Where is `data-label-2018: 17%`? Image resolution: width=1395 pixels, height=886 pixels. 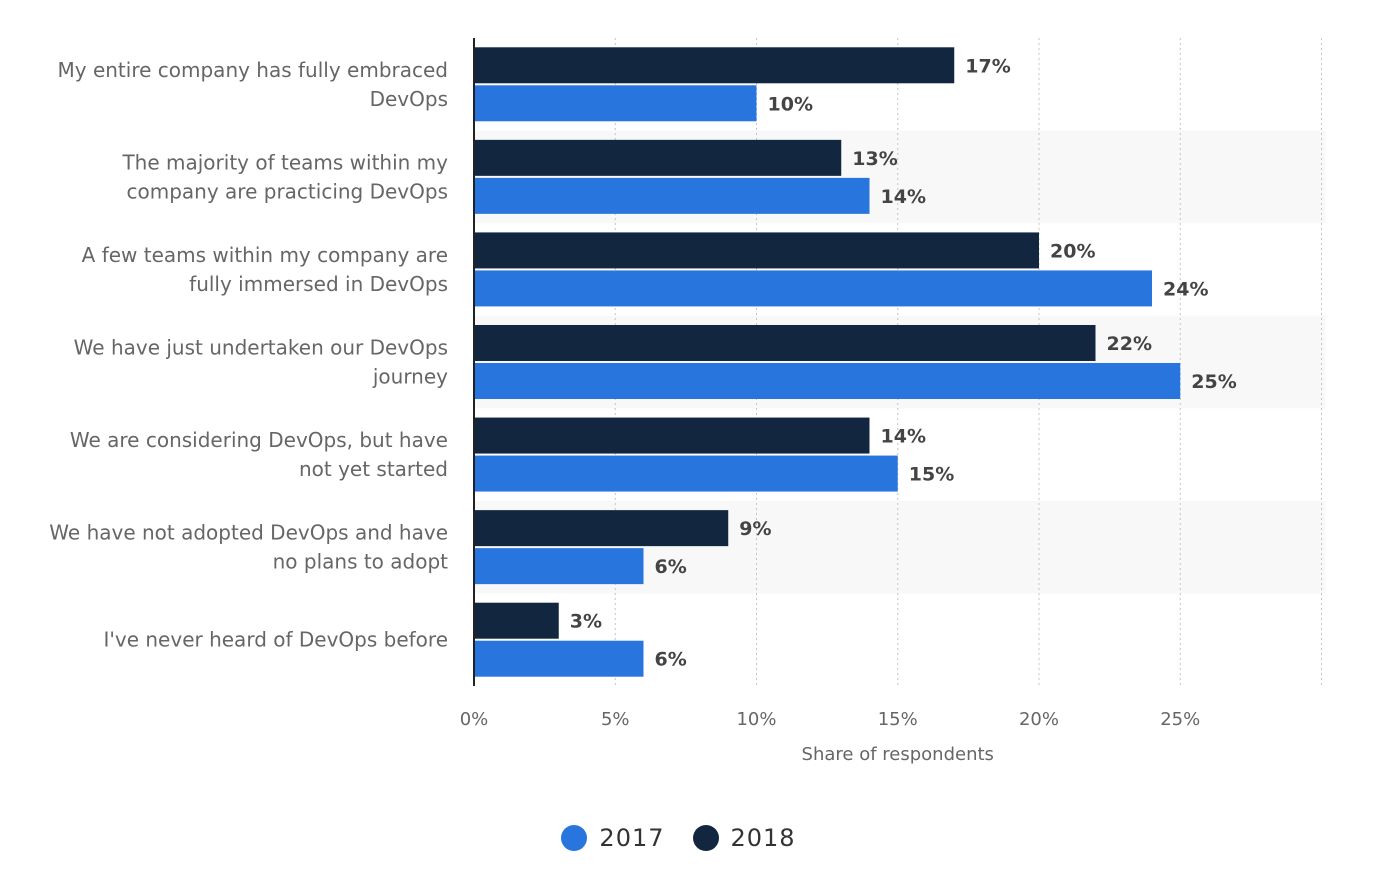 data-label-2018: 17% is located at coordinates (987, 66).